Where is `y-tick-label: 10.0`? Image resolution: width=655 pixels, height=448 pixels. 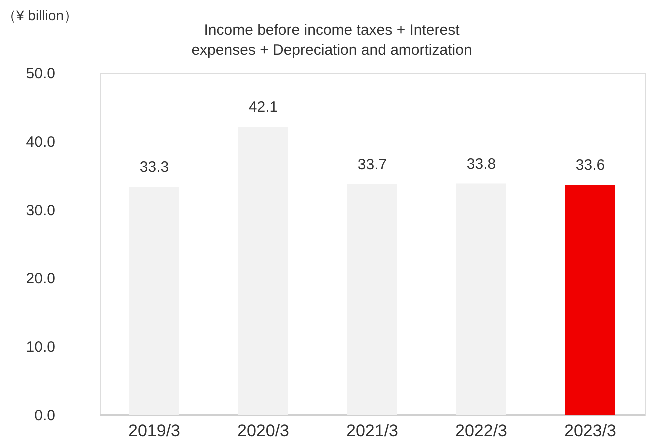 y-tick-label: 10.0 is located at coordinates (41, 347).